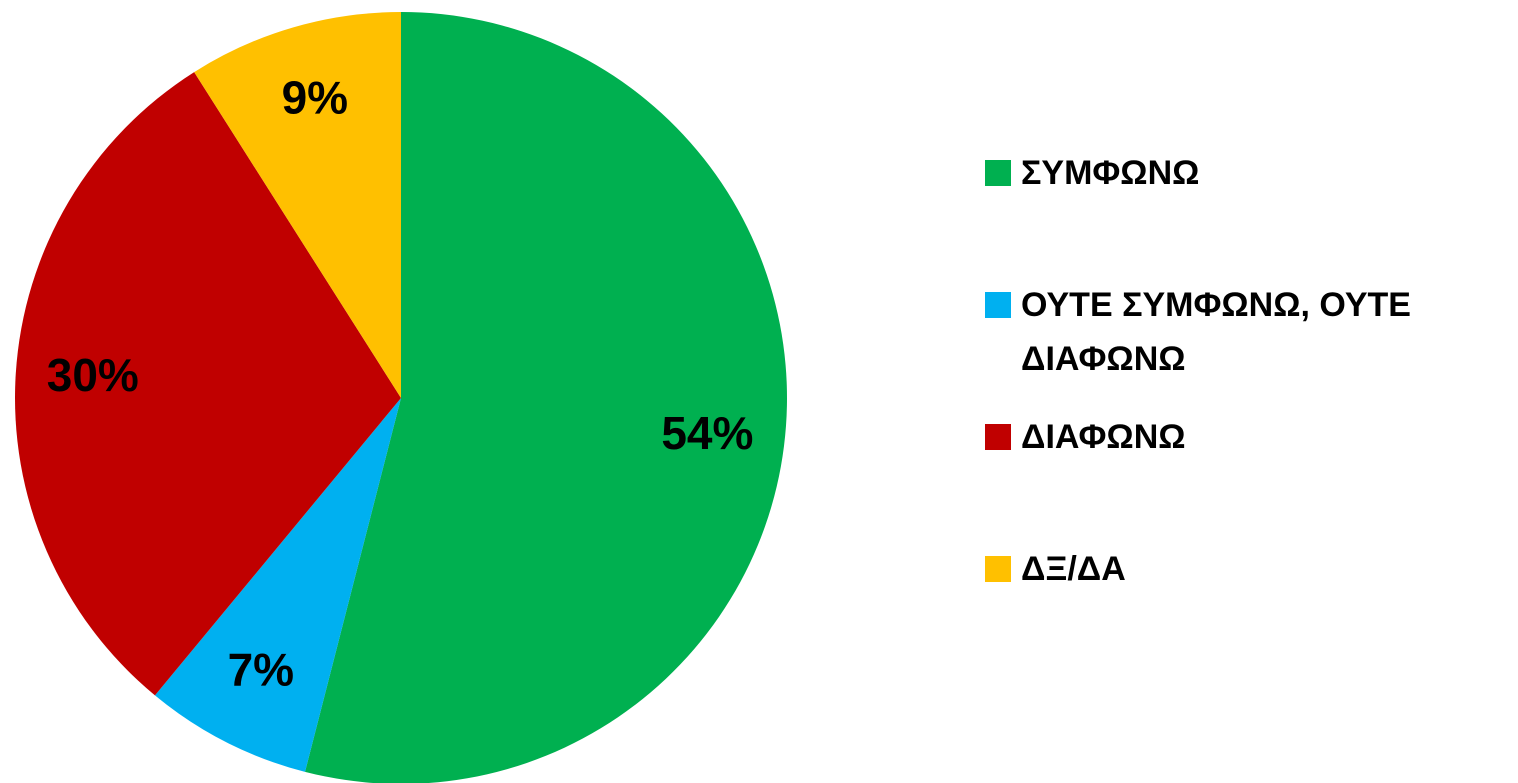  I want to click on legend-item: ΟΥΤΕ ΣΥΜΦΩΝΩ, ΟΥΤΕ ΔΙΑΦΩΝΩ, so click(1235, 332).